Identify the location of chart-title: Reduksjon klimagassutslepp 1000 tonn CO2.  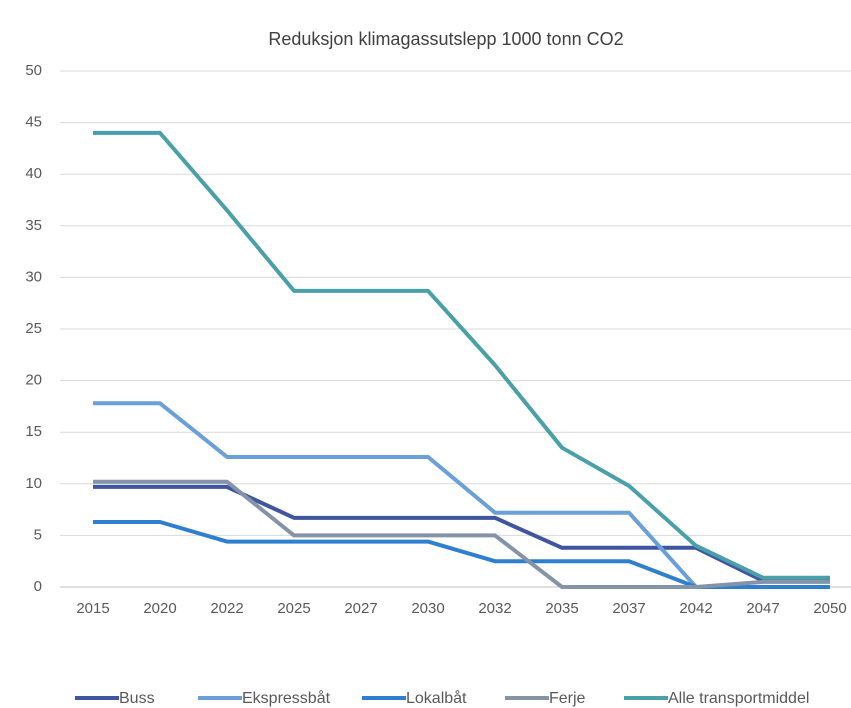
(445, 39).